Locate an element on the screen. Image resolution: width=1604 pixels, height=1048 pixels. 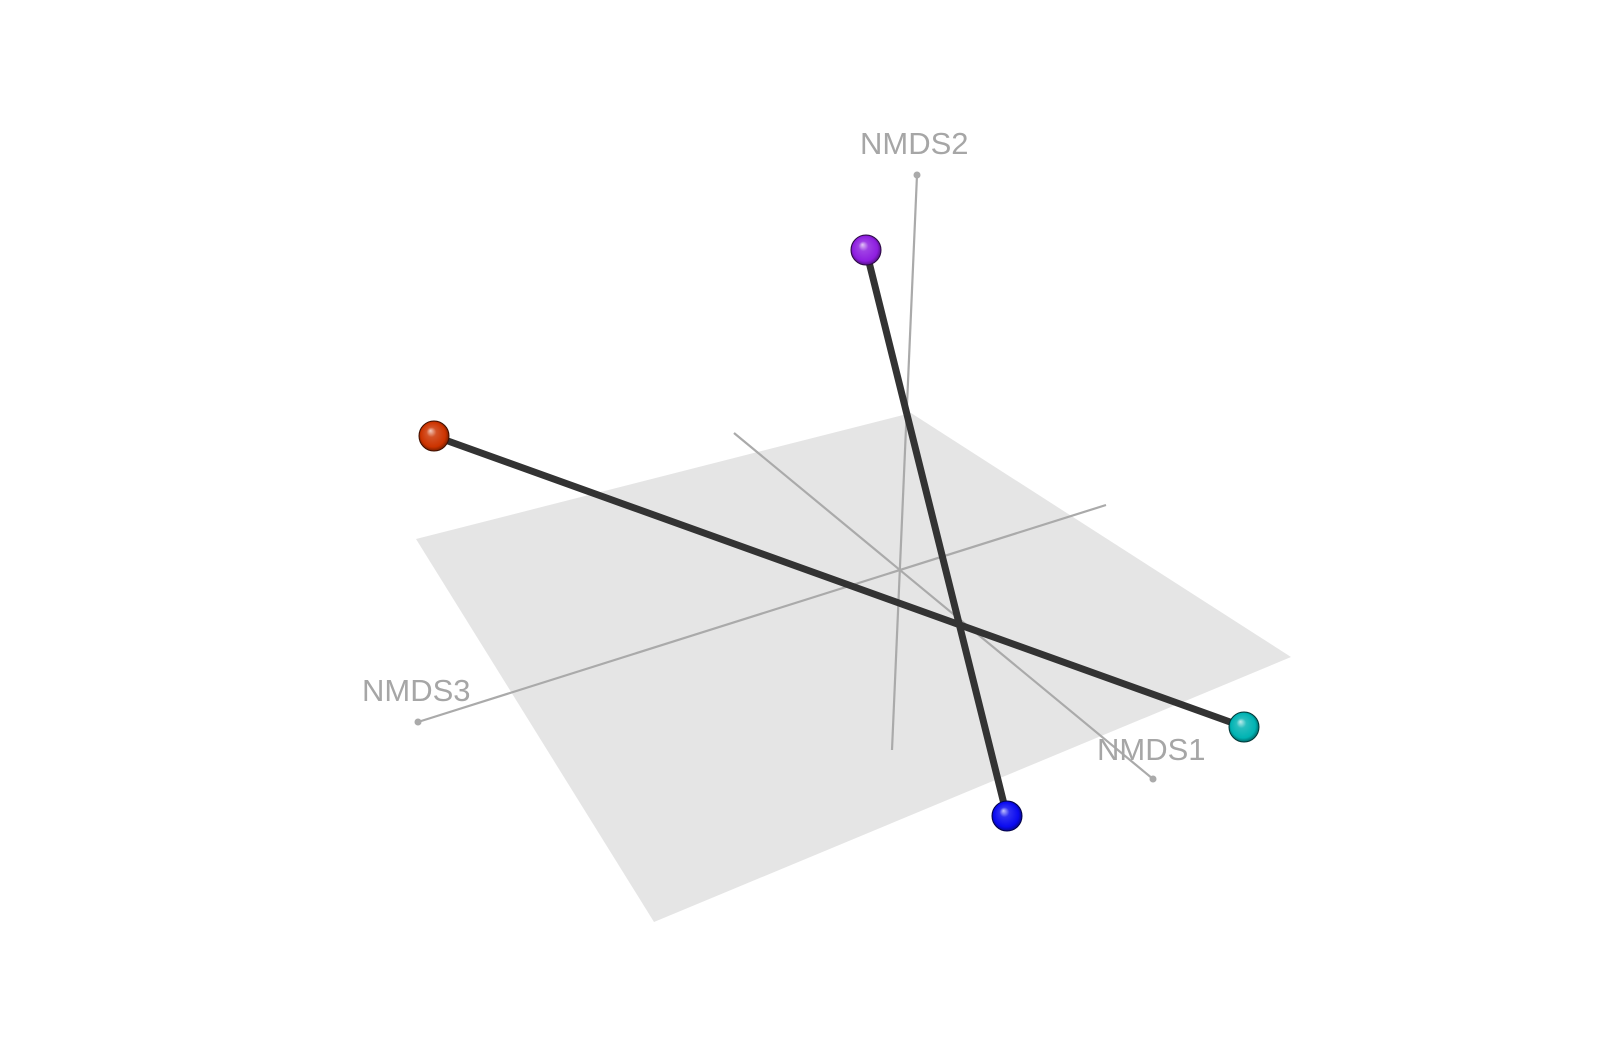
data-point-blue is located at coordinates (1007, 816).